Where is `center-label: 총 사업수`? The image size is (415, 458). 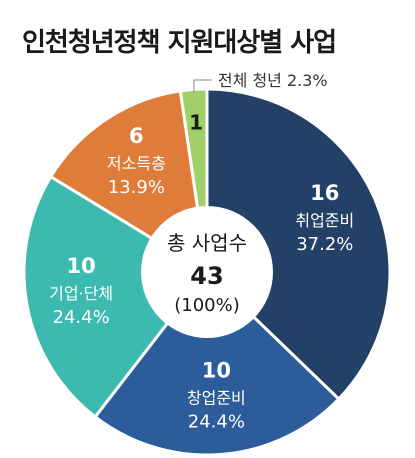
center-label: 총 사업수 is located at coordinates (207, 243).